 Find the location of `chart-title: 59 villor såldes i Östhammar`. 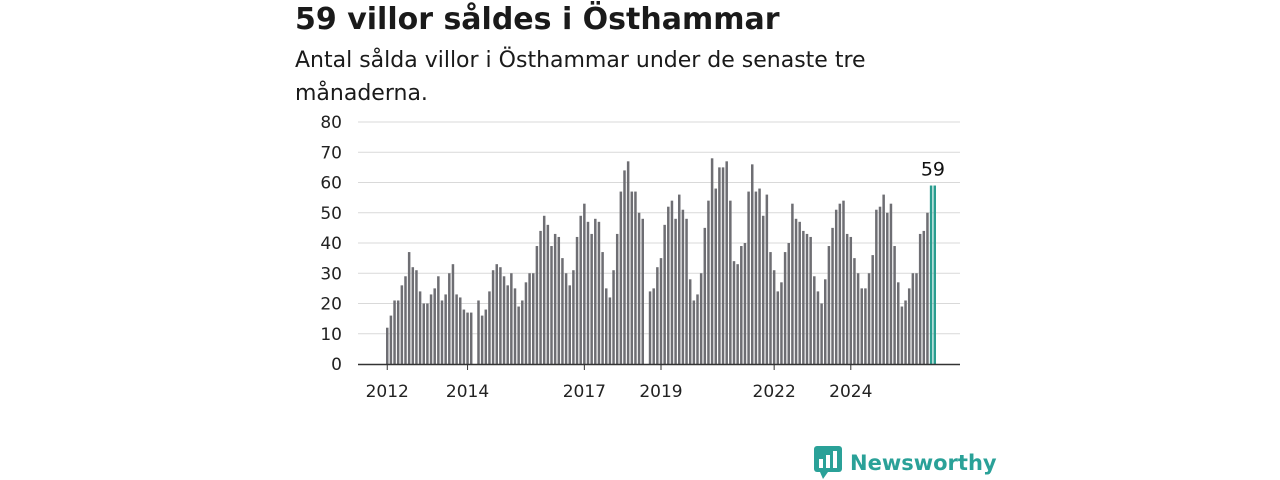

chart-title: 59 villor såldes i Östhammar is located at coordinates (537, 19).